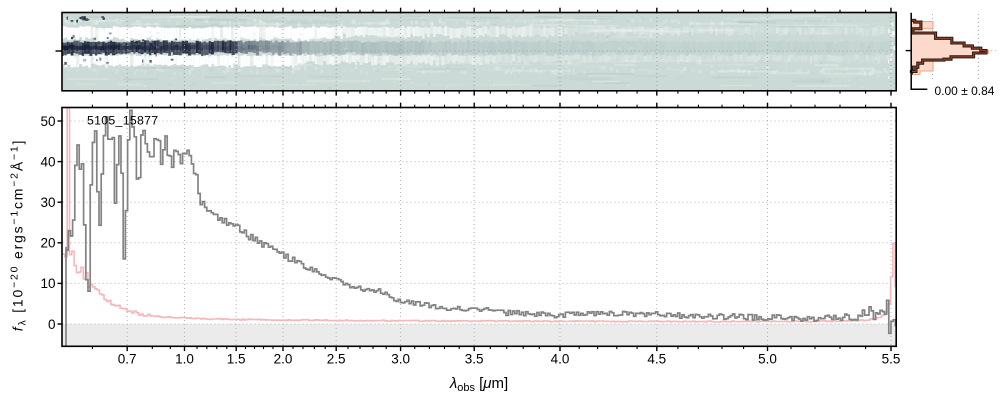 Image resolution: width=1000 pixels, height=400 pixels. I want to click on svg-text: 0.7, so click(127, 359).